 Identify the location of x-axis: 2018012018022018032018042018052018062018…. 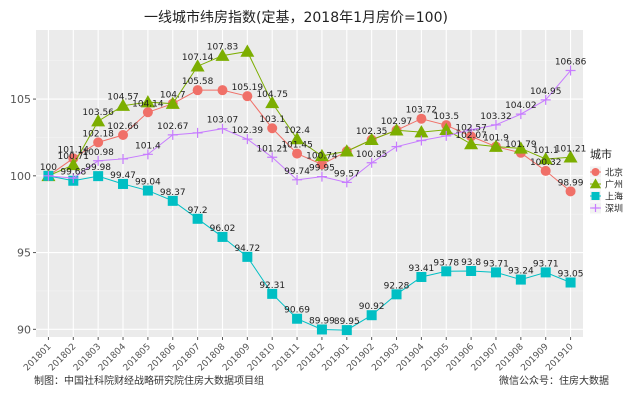
(299, 355).